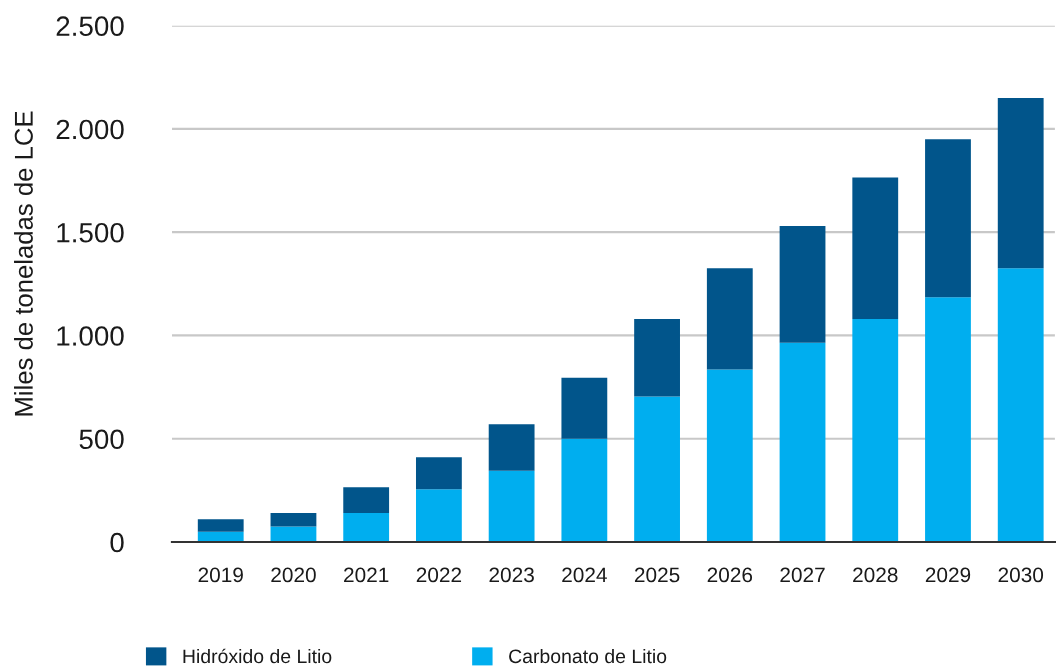 The height and width of the screenshot is (669, 1057). Describe the element at coordinates (220, 575) in the screenshot. I see `x-tick-label: 2019` at that location.